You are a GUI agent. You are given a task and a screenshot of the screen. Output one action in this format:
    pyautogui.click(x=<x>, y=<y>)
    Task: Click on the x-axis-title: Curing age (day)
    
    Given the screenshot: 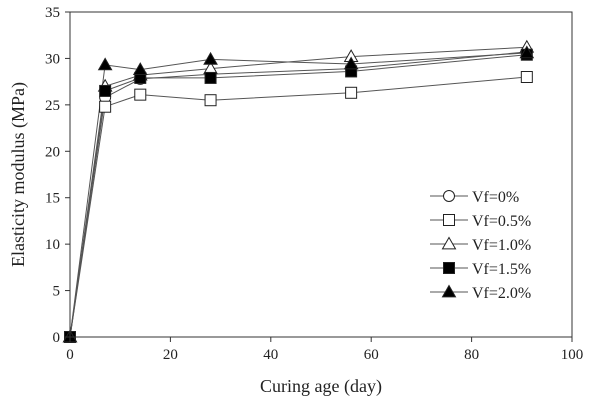 What is the action you would take?
    pyautogui.click(x=321, y=386)
    